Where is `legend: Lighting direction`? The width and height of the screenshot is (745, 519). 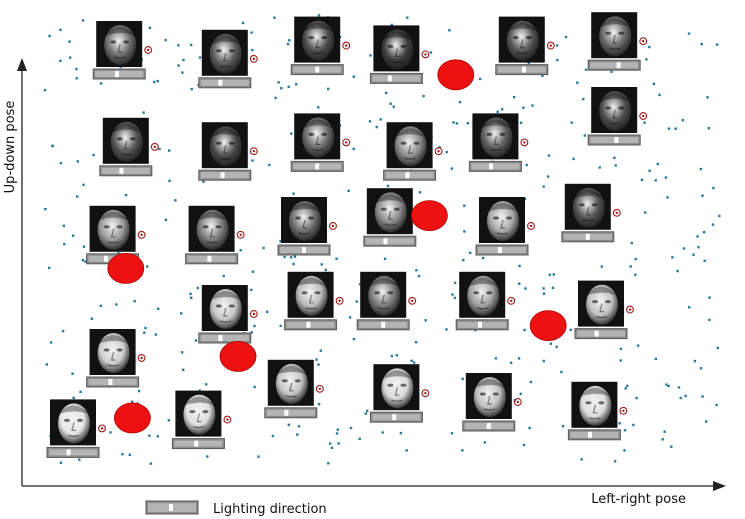 legend: Lighting direction is located at coordinates (236, 508).